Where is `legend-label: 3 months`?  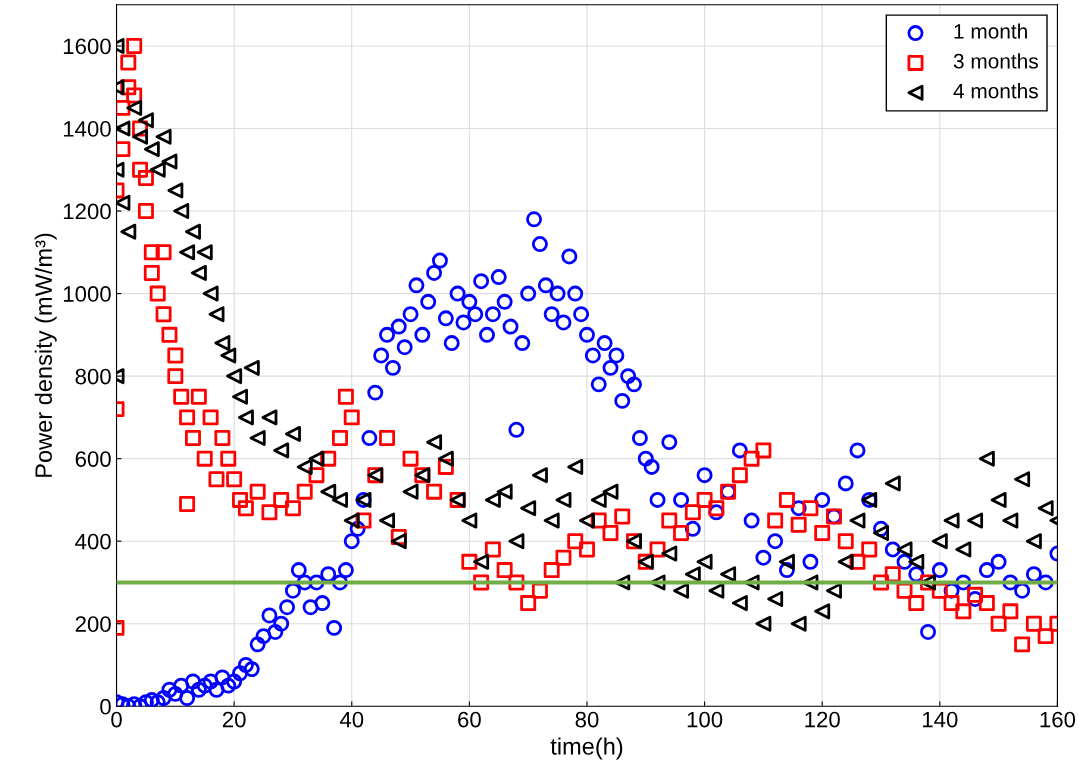 legend-label: 3 months is located at coordinates (995, 61).